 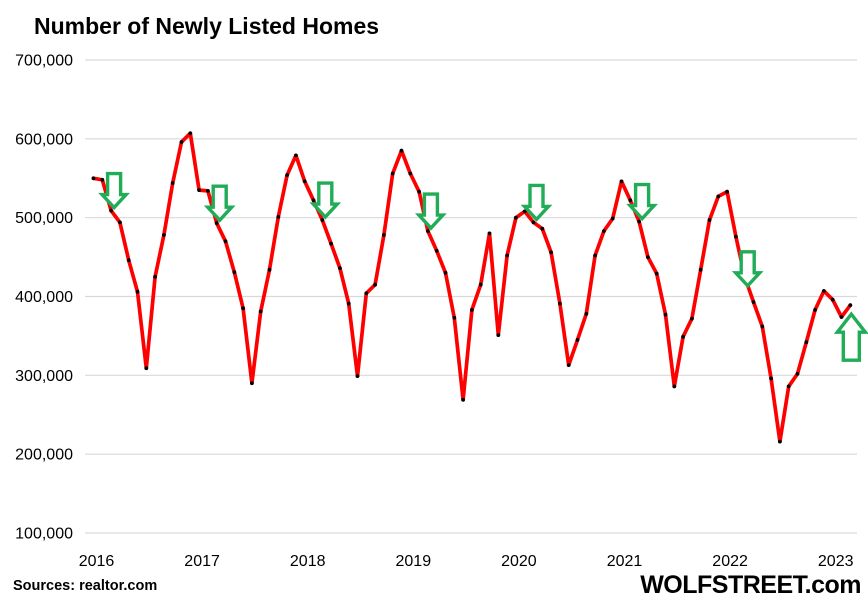 What do you see at coordinates (836, 561) in the screenshot?
I see `x-axis-tick-label: 2023` at bounding box center [836, 561].